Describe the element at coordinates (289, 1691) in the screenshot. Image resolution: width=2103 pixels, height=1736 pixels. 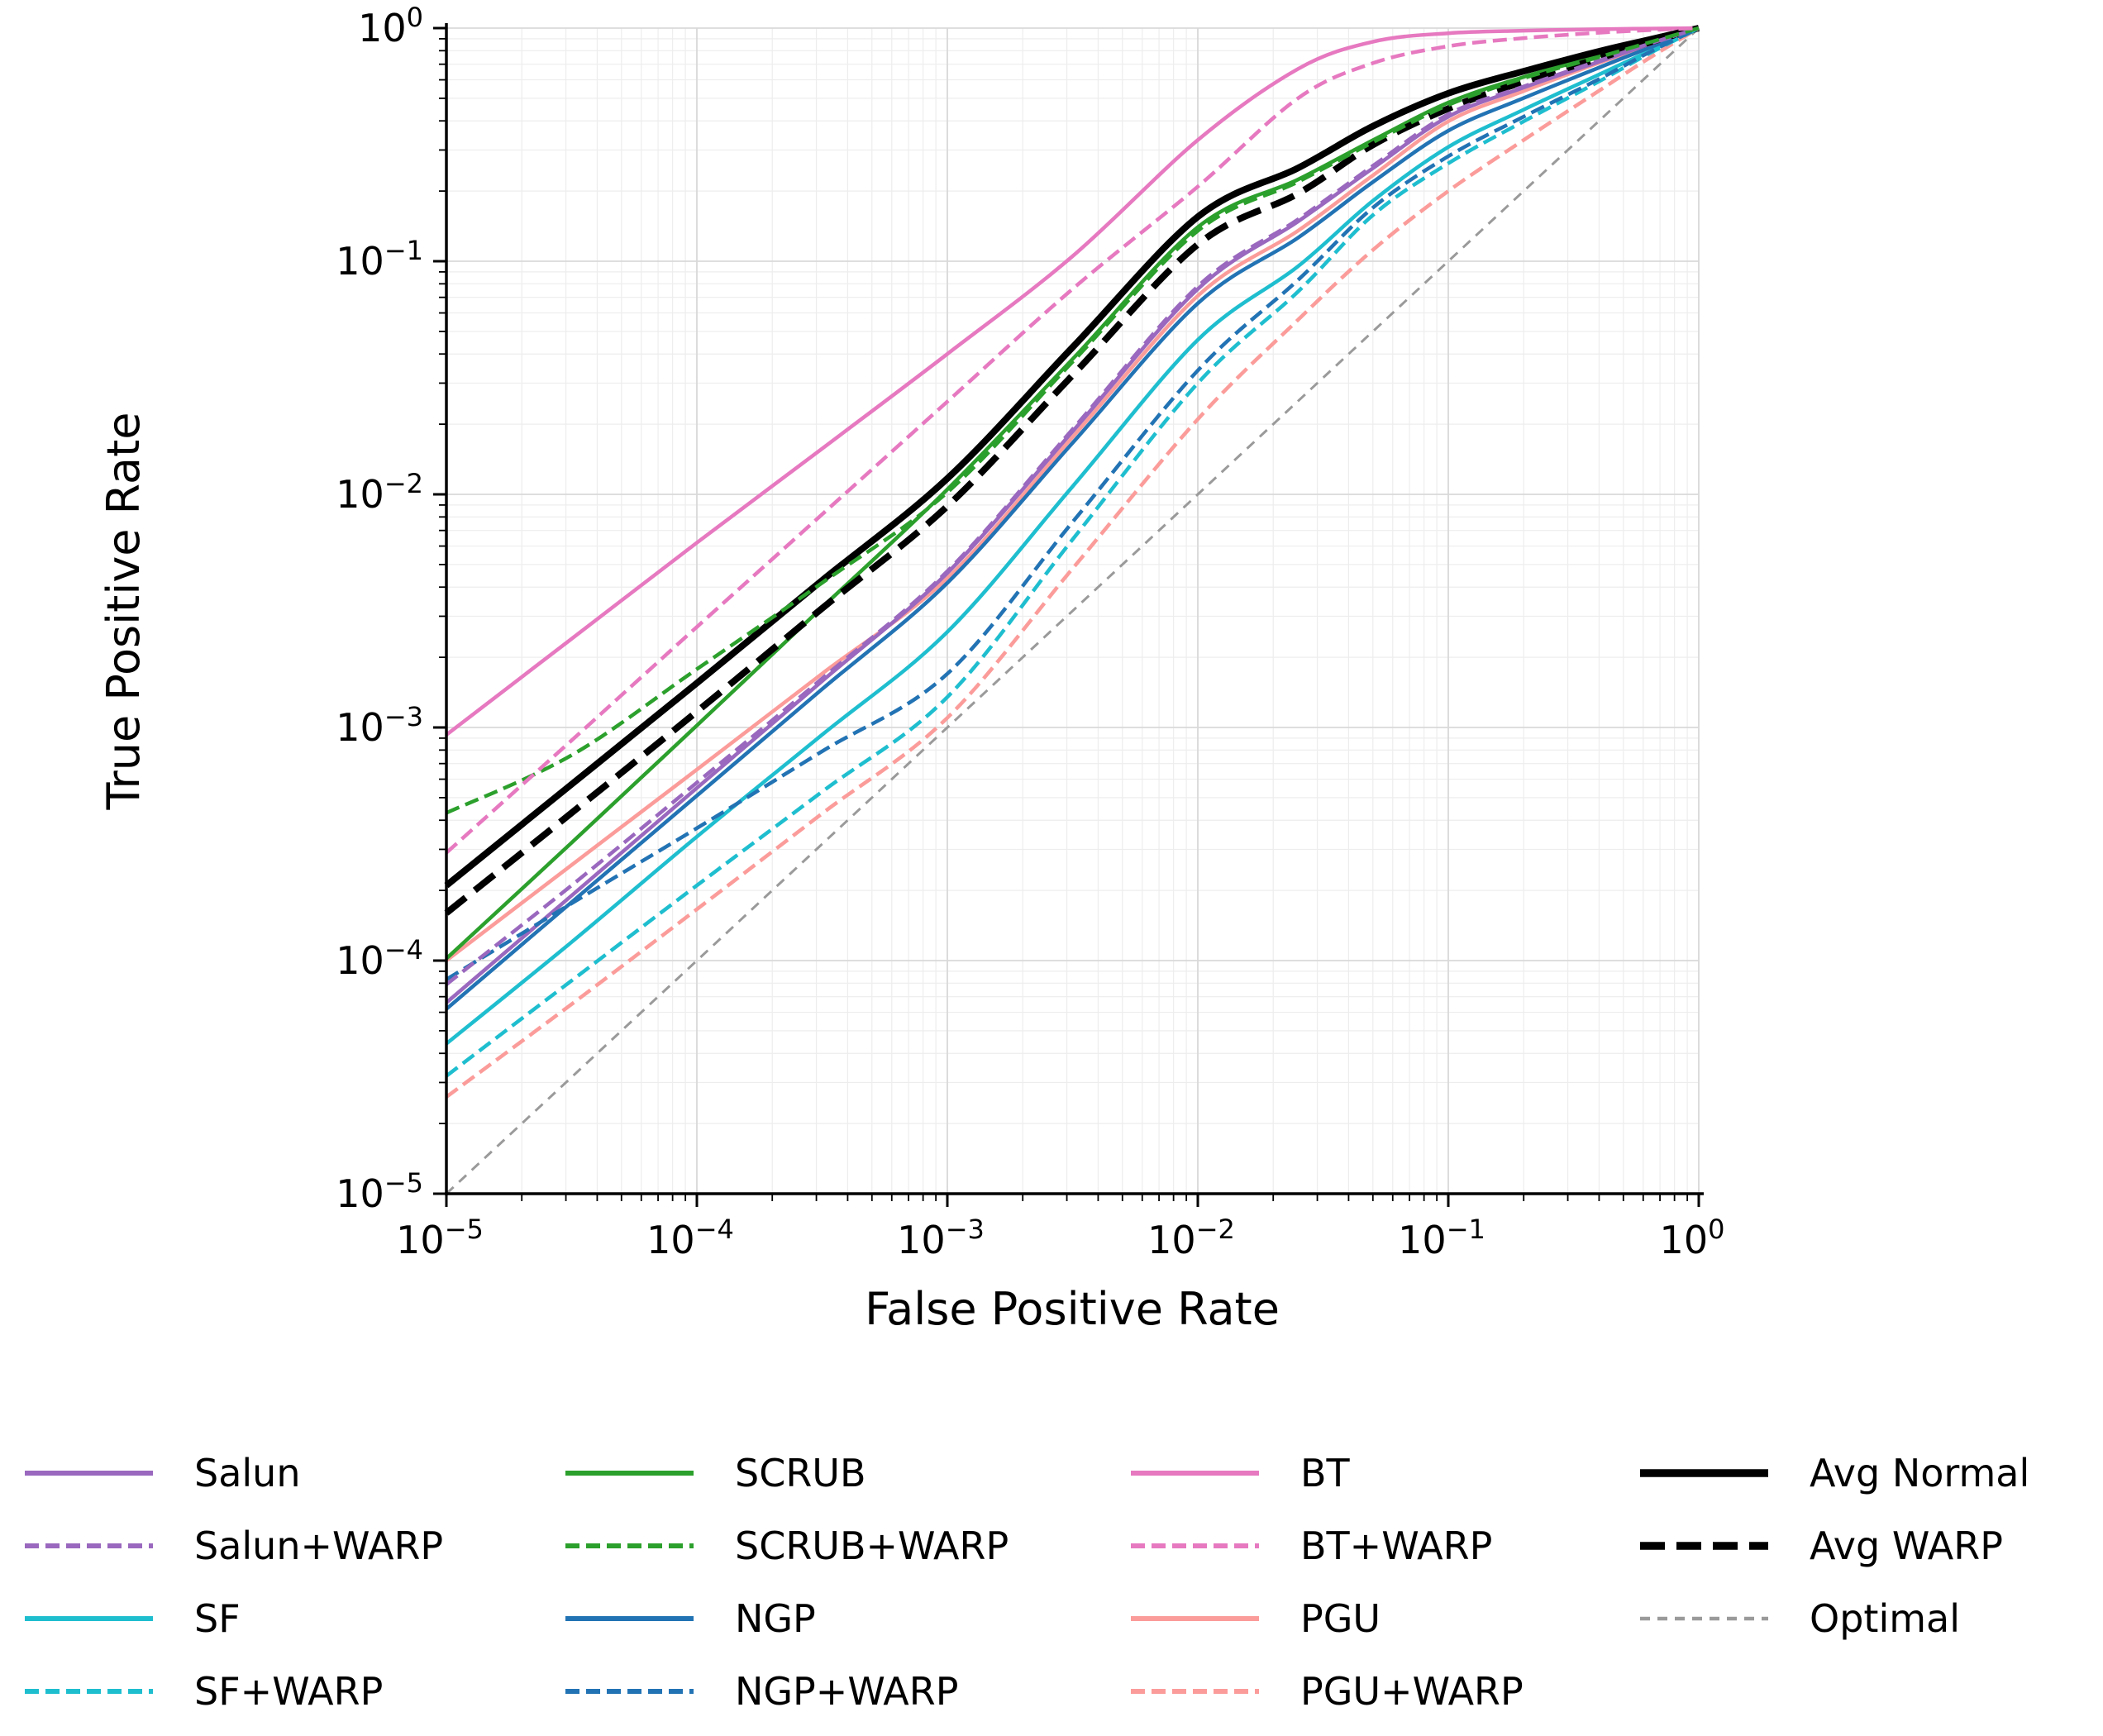
I see `legend-label: SF+WARP` at that location.